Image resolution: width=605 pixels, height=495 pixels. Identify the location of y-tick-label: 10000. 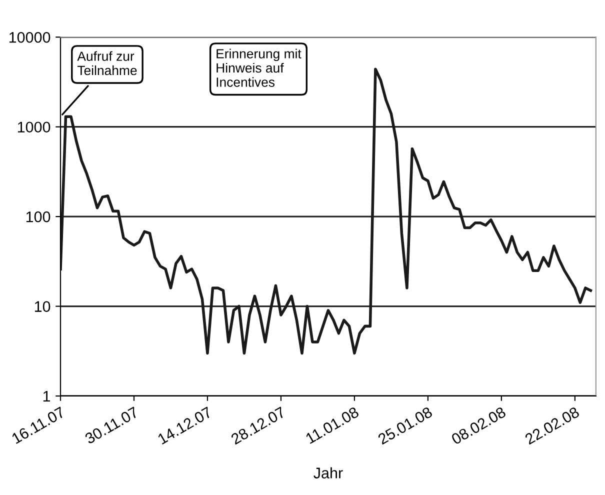
(29, 37).